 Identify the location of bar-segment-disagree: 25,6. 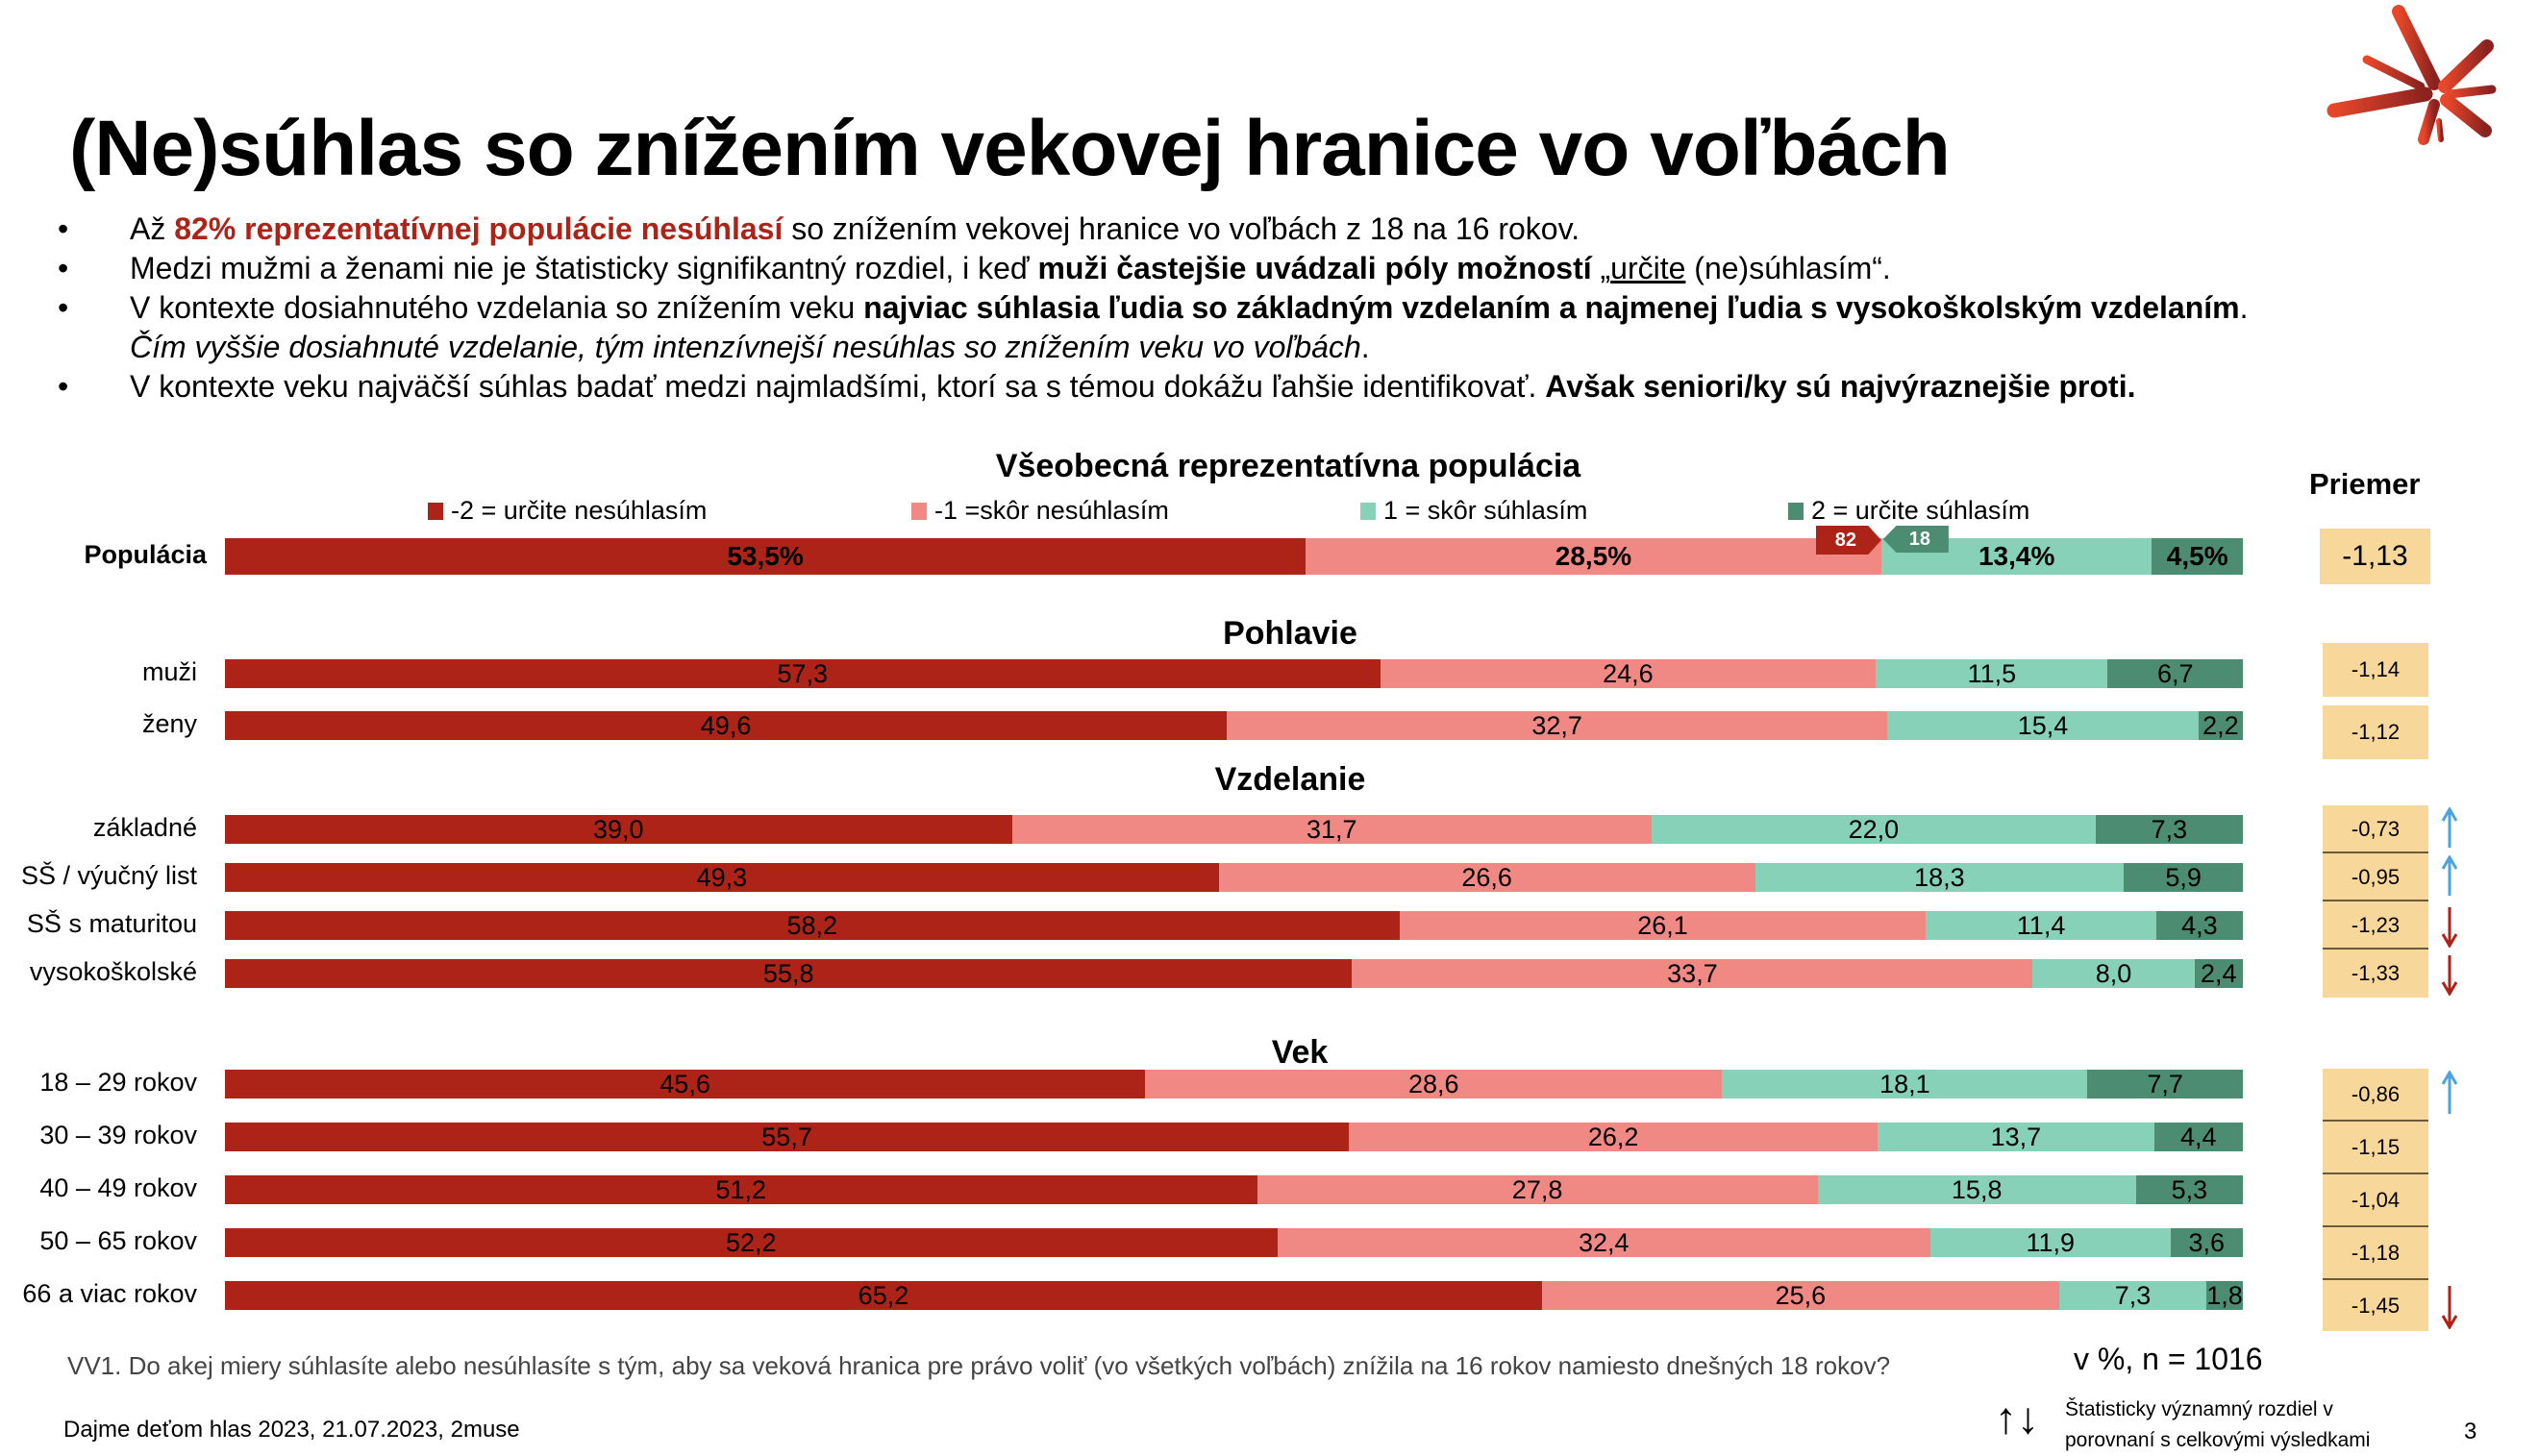
(1800, 1295).